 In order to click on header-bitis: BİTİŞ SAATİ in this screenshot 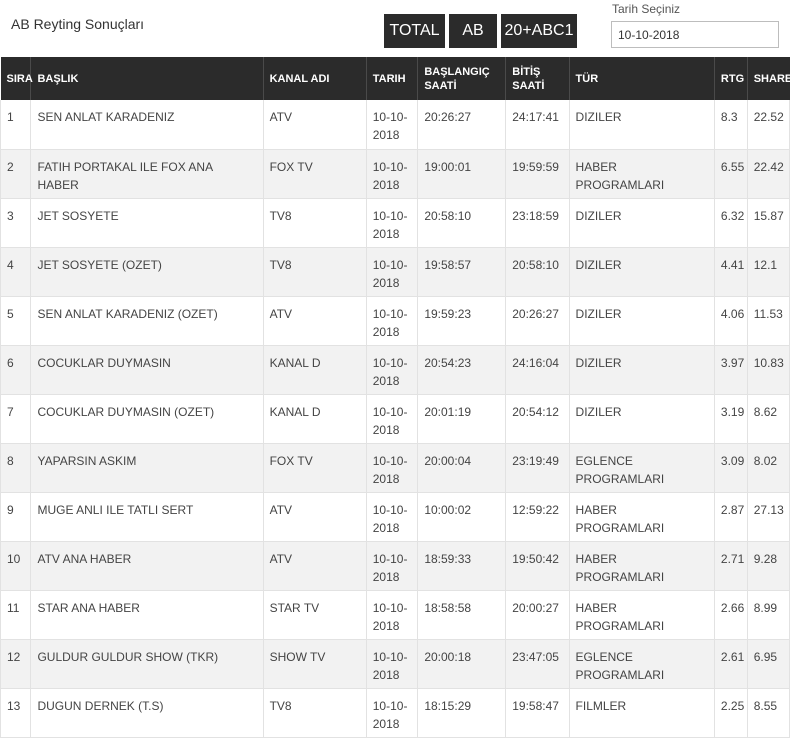, I will do `click(537, 78)`.